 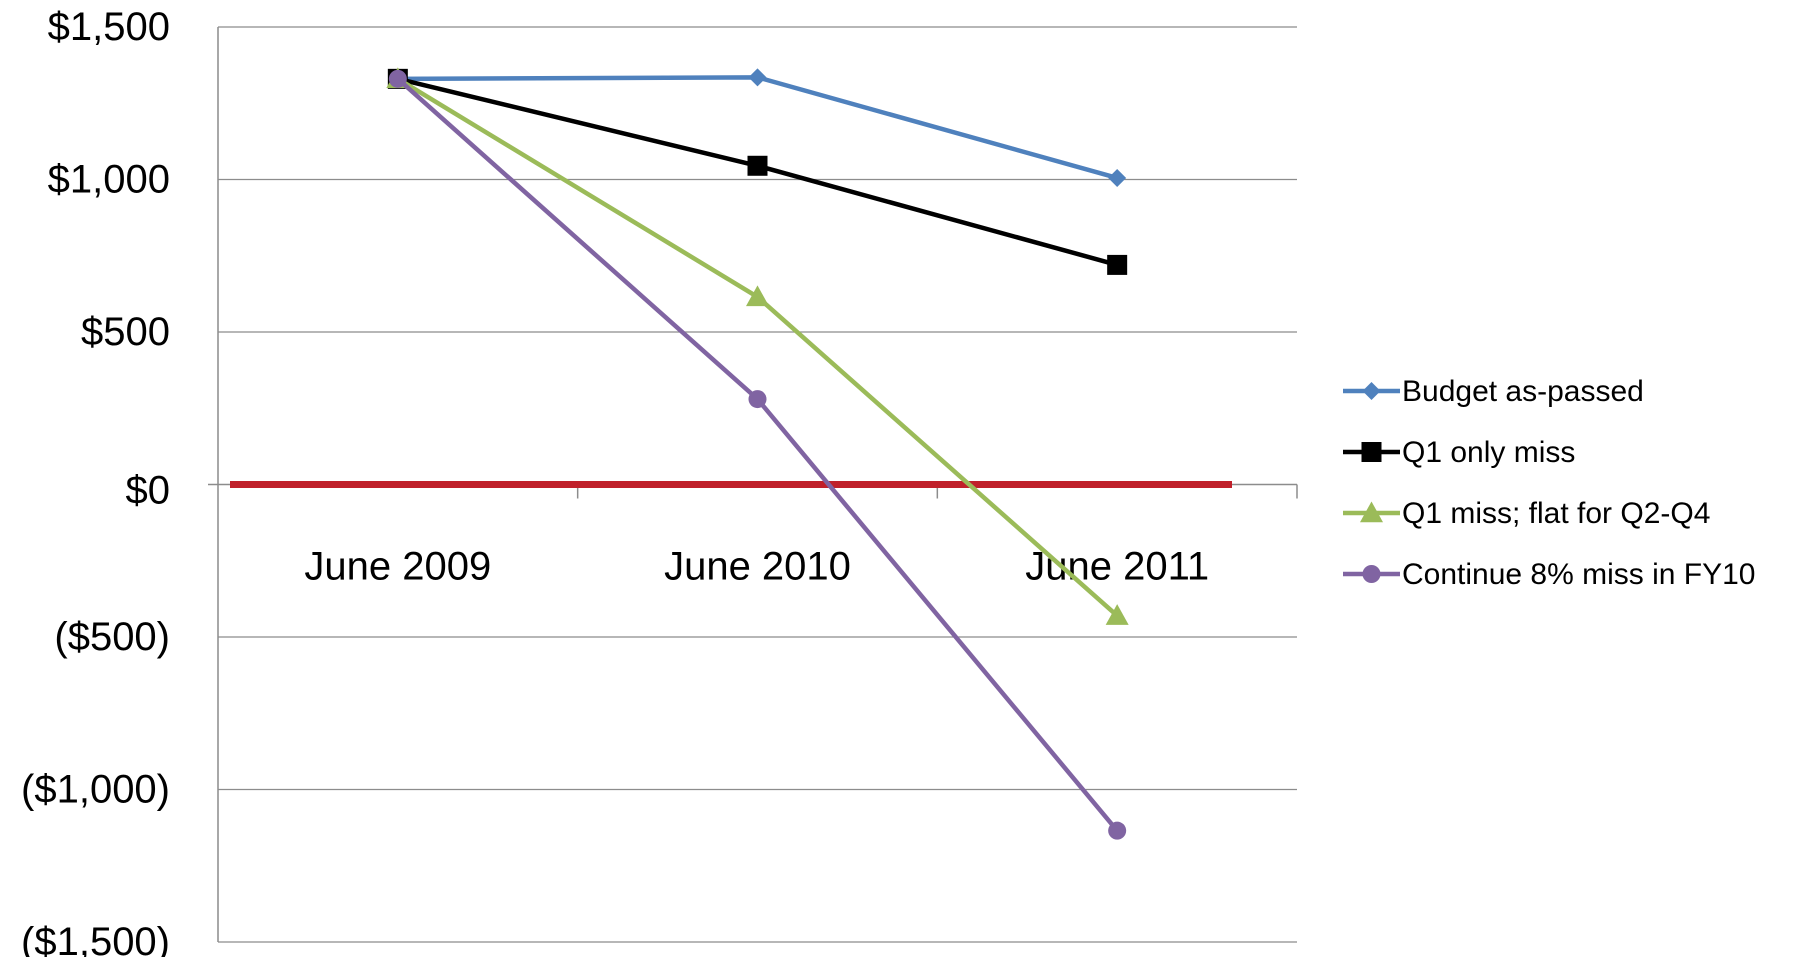 What do you see at coordinates (1371, 512) in the screenshot?
I see `legend-marker-triangle` at bounding box center [1371, 512].